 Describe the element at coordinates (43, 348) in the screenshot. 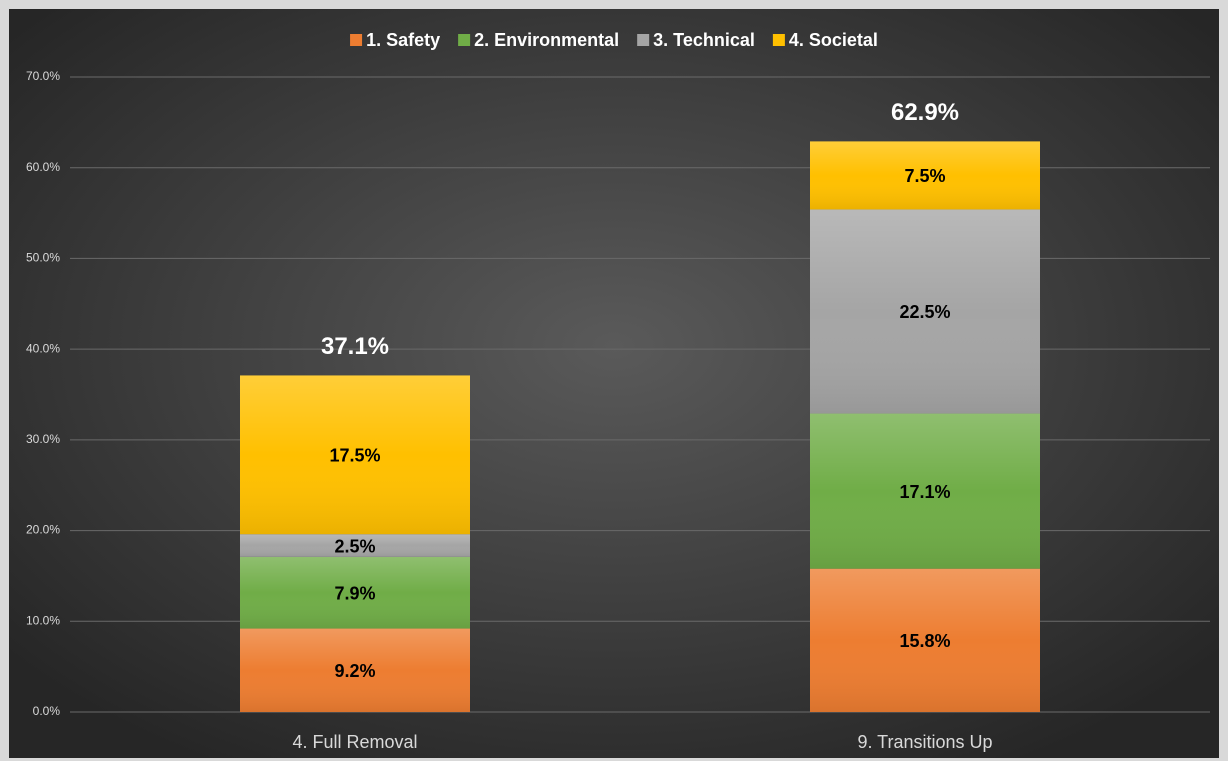

I see `y-tick-label: 40.0%` at that location.